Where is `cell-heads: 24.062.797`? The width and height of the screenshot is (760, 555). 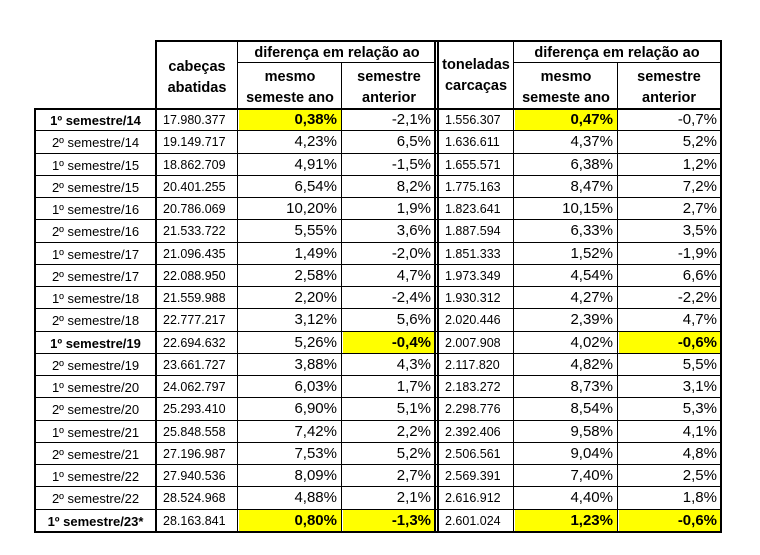
cell-heads: 24.062.797 is located at coordinates (194, 387).